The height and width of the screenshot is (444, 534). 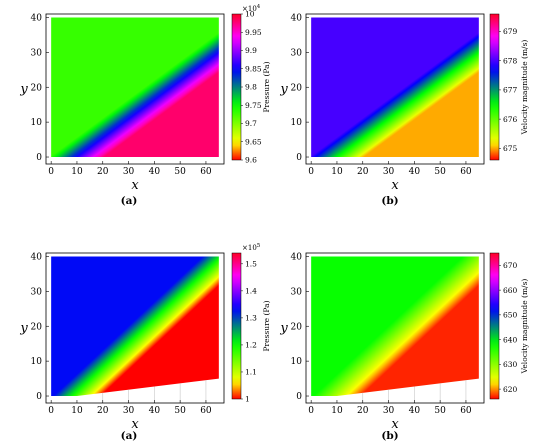 I want to click on colorbar-tick-label: 640, so click(x=510, y=339).